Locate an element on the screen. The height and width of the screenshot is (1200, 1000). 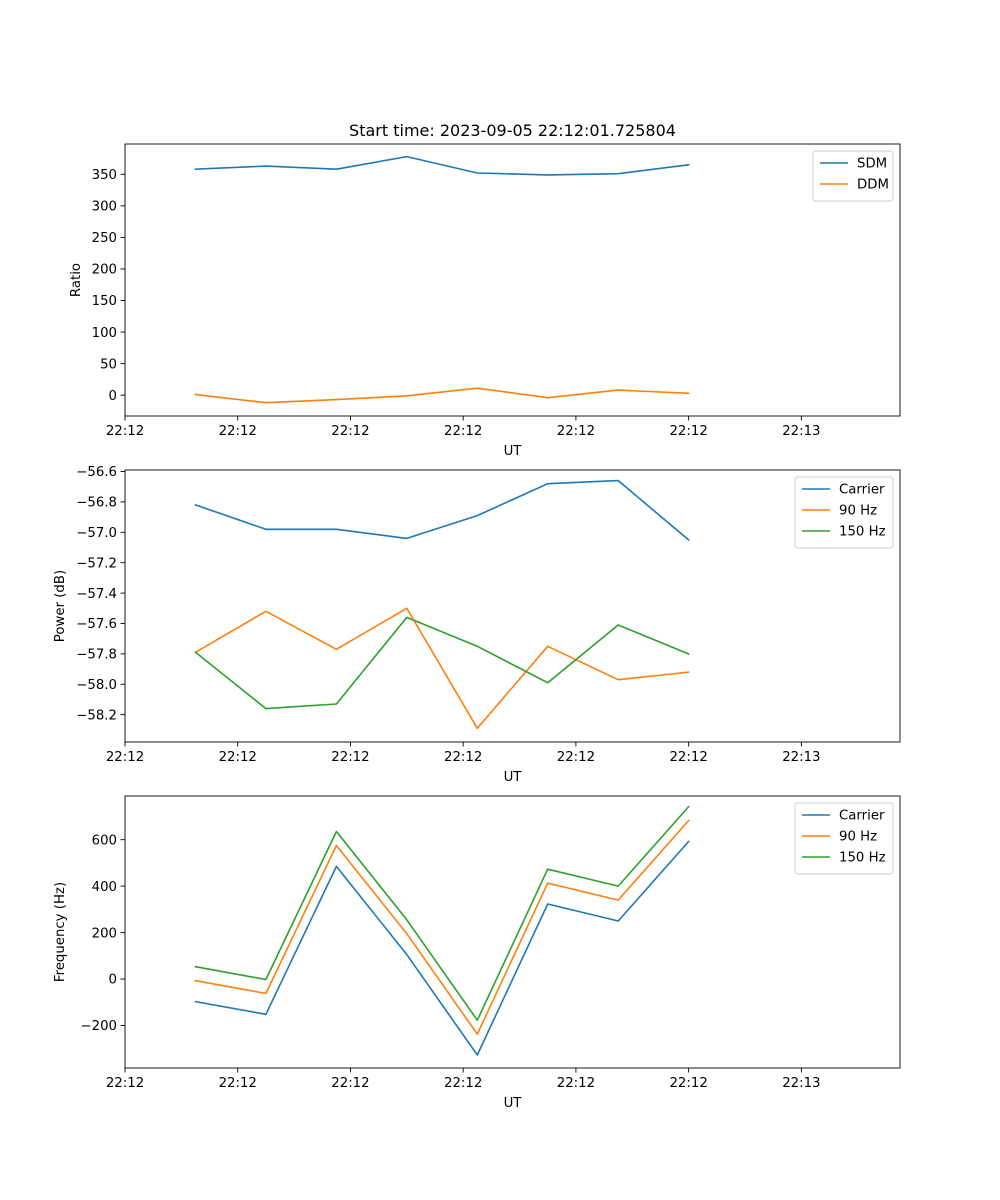
y-axis-label: Ratio is located at coordinates (76, 280).